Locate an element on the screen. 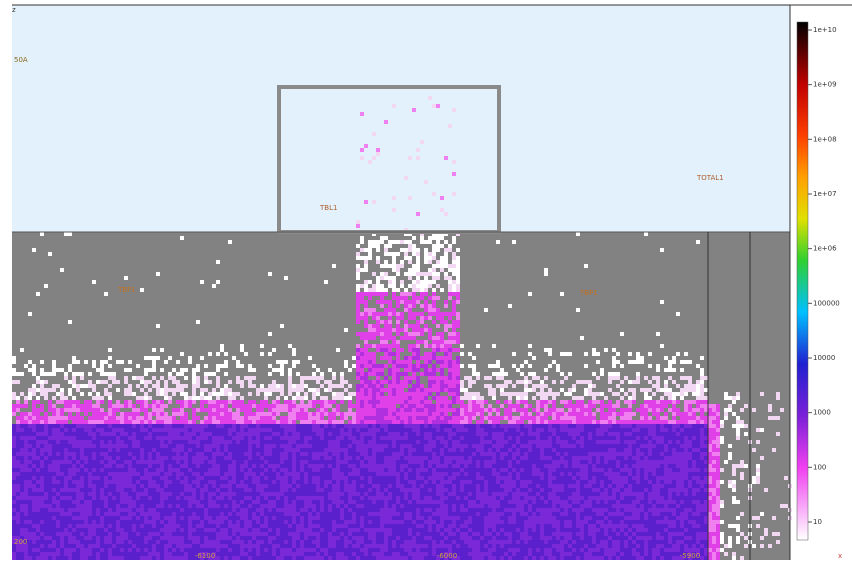 Image resolution: width=852 pixels, height=567 pixels. colorbar-tick-label: 1e+08 is located at coordinates (825, 139).